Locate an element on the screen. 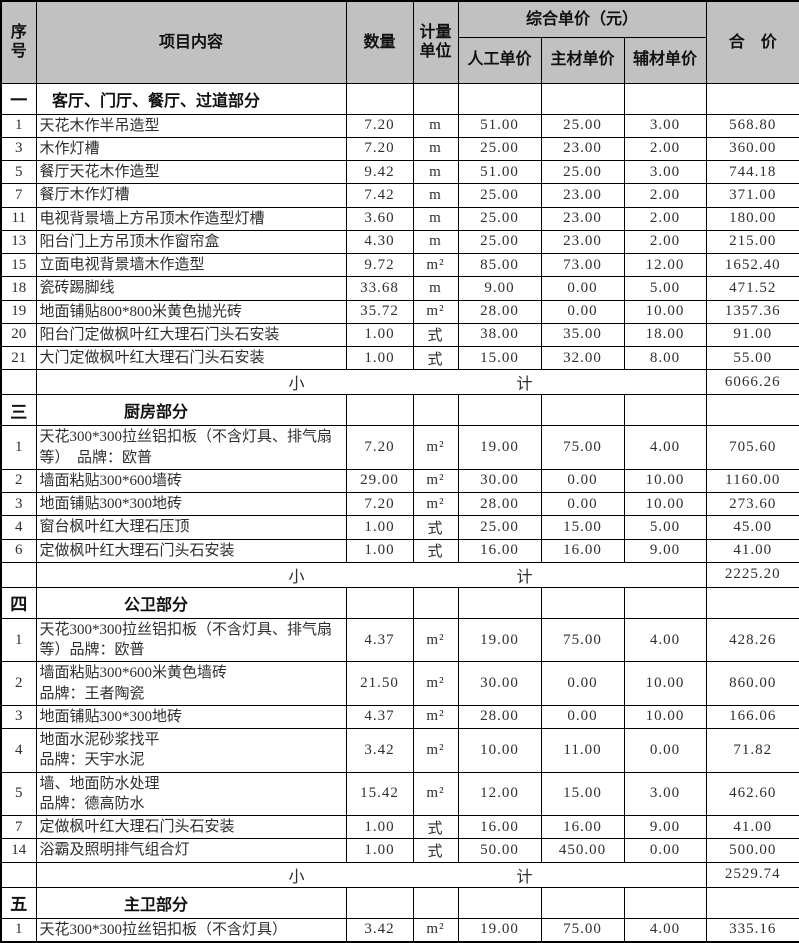 The height and width of the screenshot is (943, 799). cell-main-price: 16.00 is located at coordinates (582, 550).